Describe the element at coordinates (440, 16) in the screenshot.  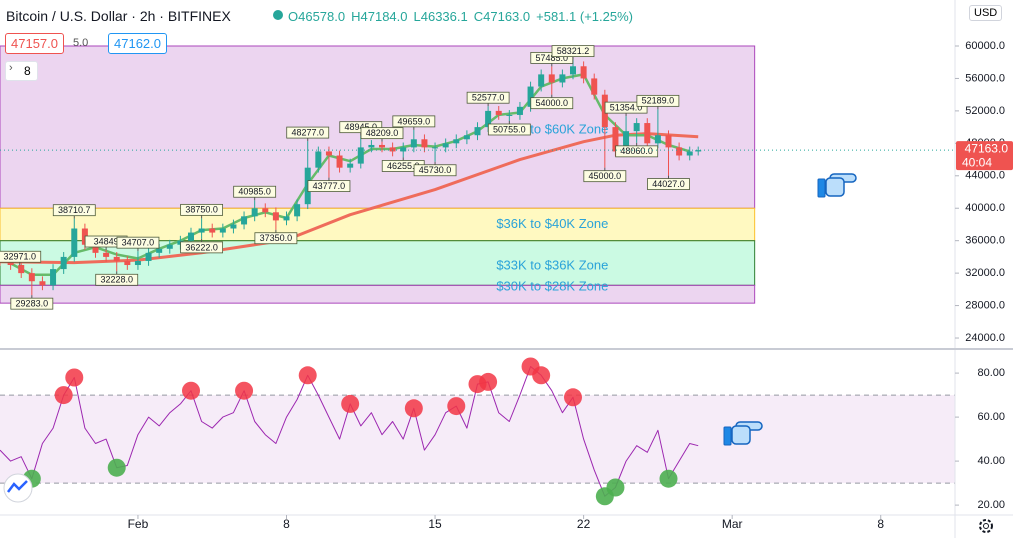
I see `low: L46336.1` at that location.